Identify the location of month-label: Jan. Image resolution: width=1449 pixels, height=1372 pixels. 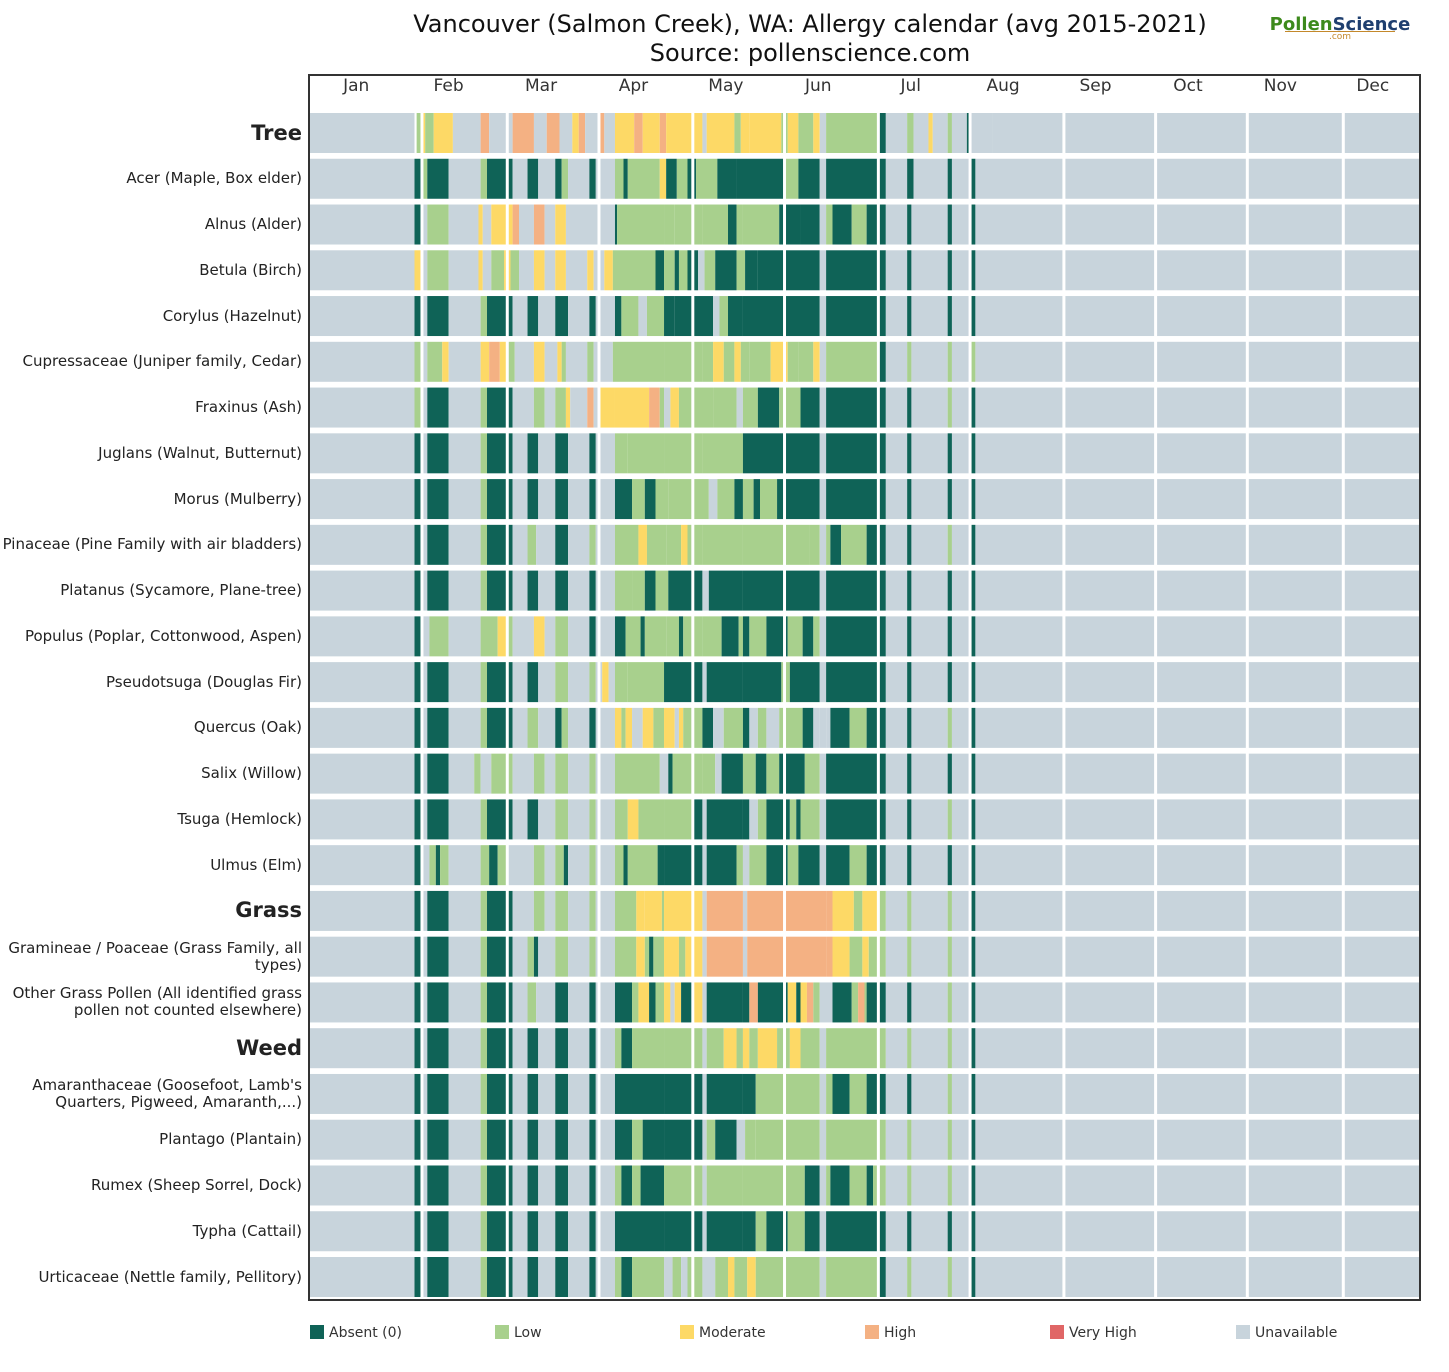
(356, 86).